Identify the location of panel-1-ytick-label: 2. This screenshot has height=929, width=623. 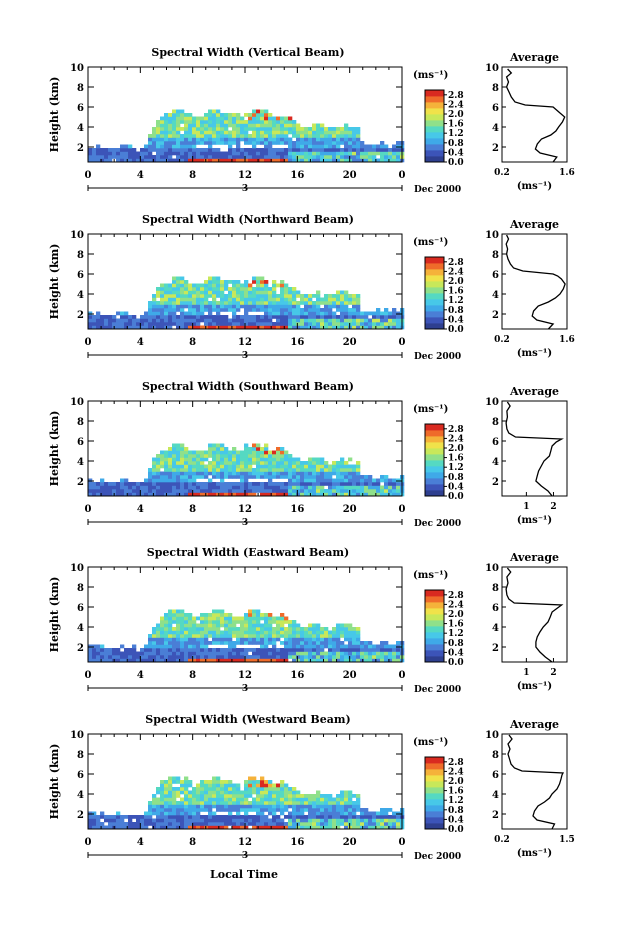
(80, 148).